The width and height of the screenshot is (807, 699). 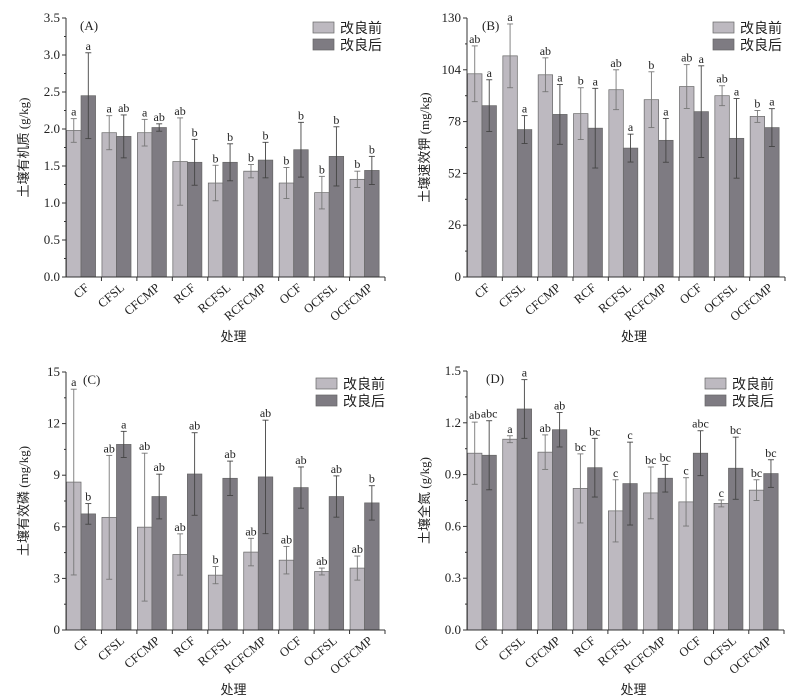 I want to click on y-tick-label: 130, so click(x=452, y=17).